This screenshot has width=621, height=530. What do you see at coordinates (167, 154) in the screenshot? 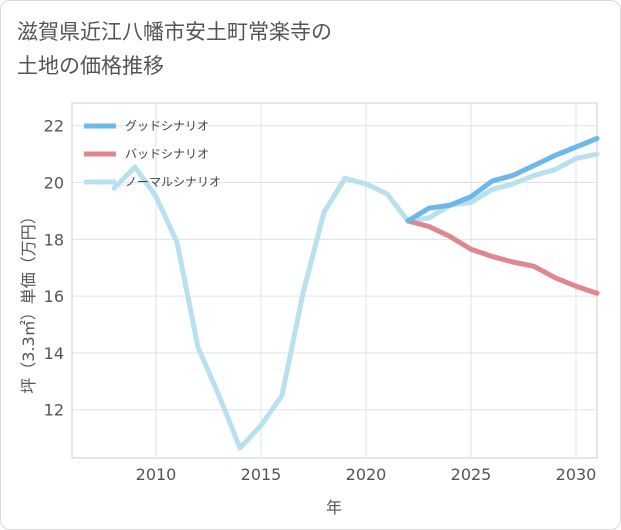
I see `legend-label-1: バッドシナリオ` at bounding box center [167, 154].